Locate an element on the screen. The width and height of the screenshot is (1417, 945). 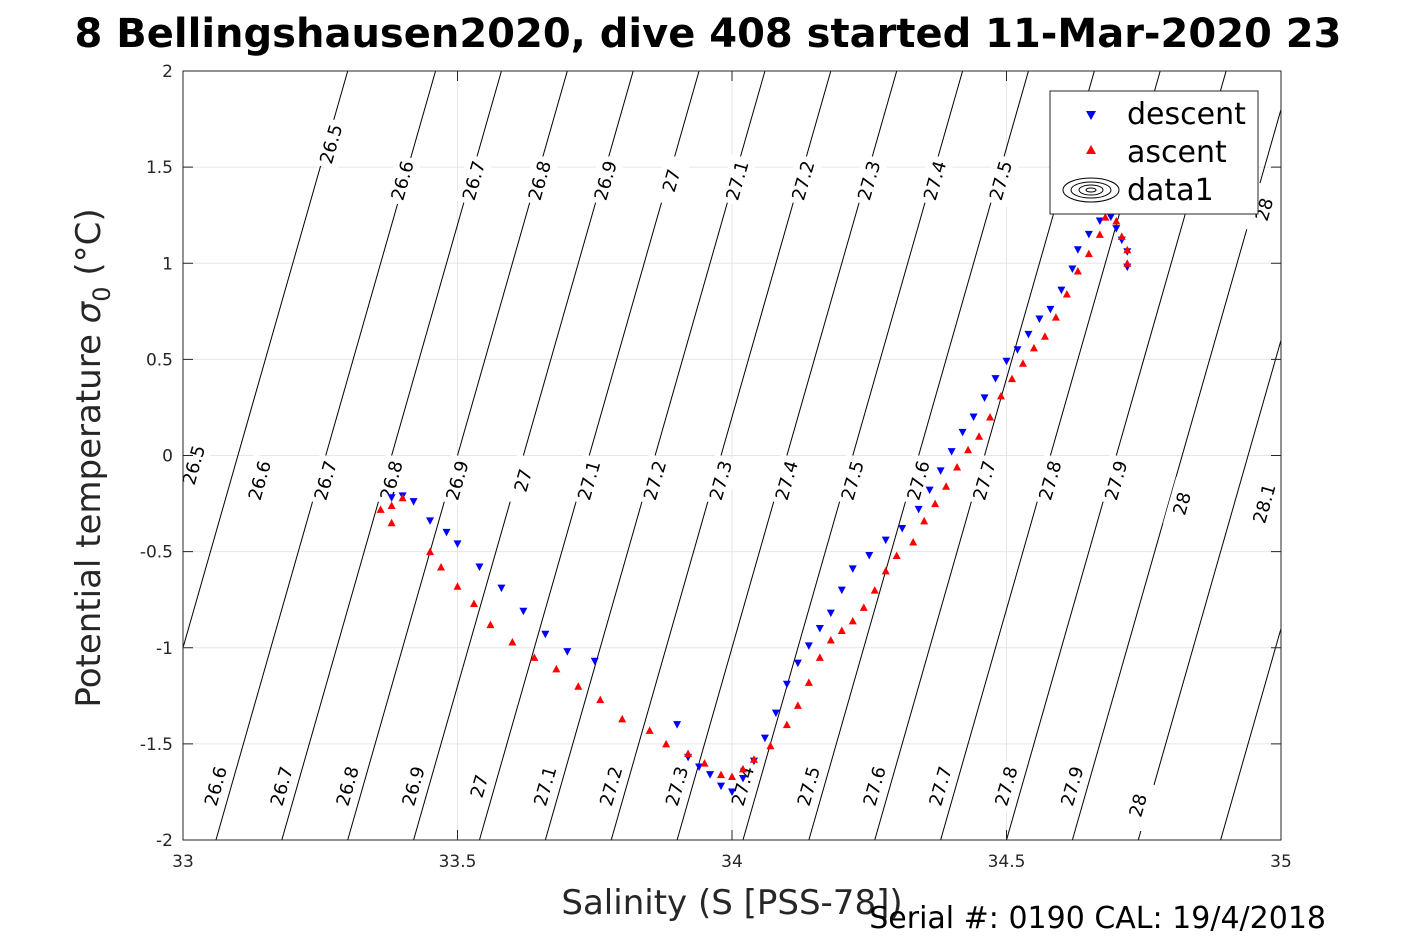
y-tick-label: -0.5 is located at coordinates (156, 553).